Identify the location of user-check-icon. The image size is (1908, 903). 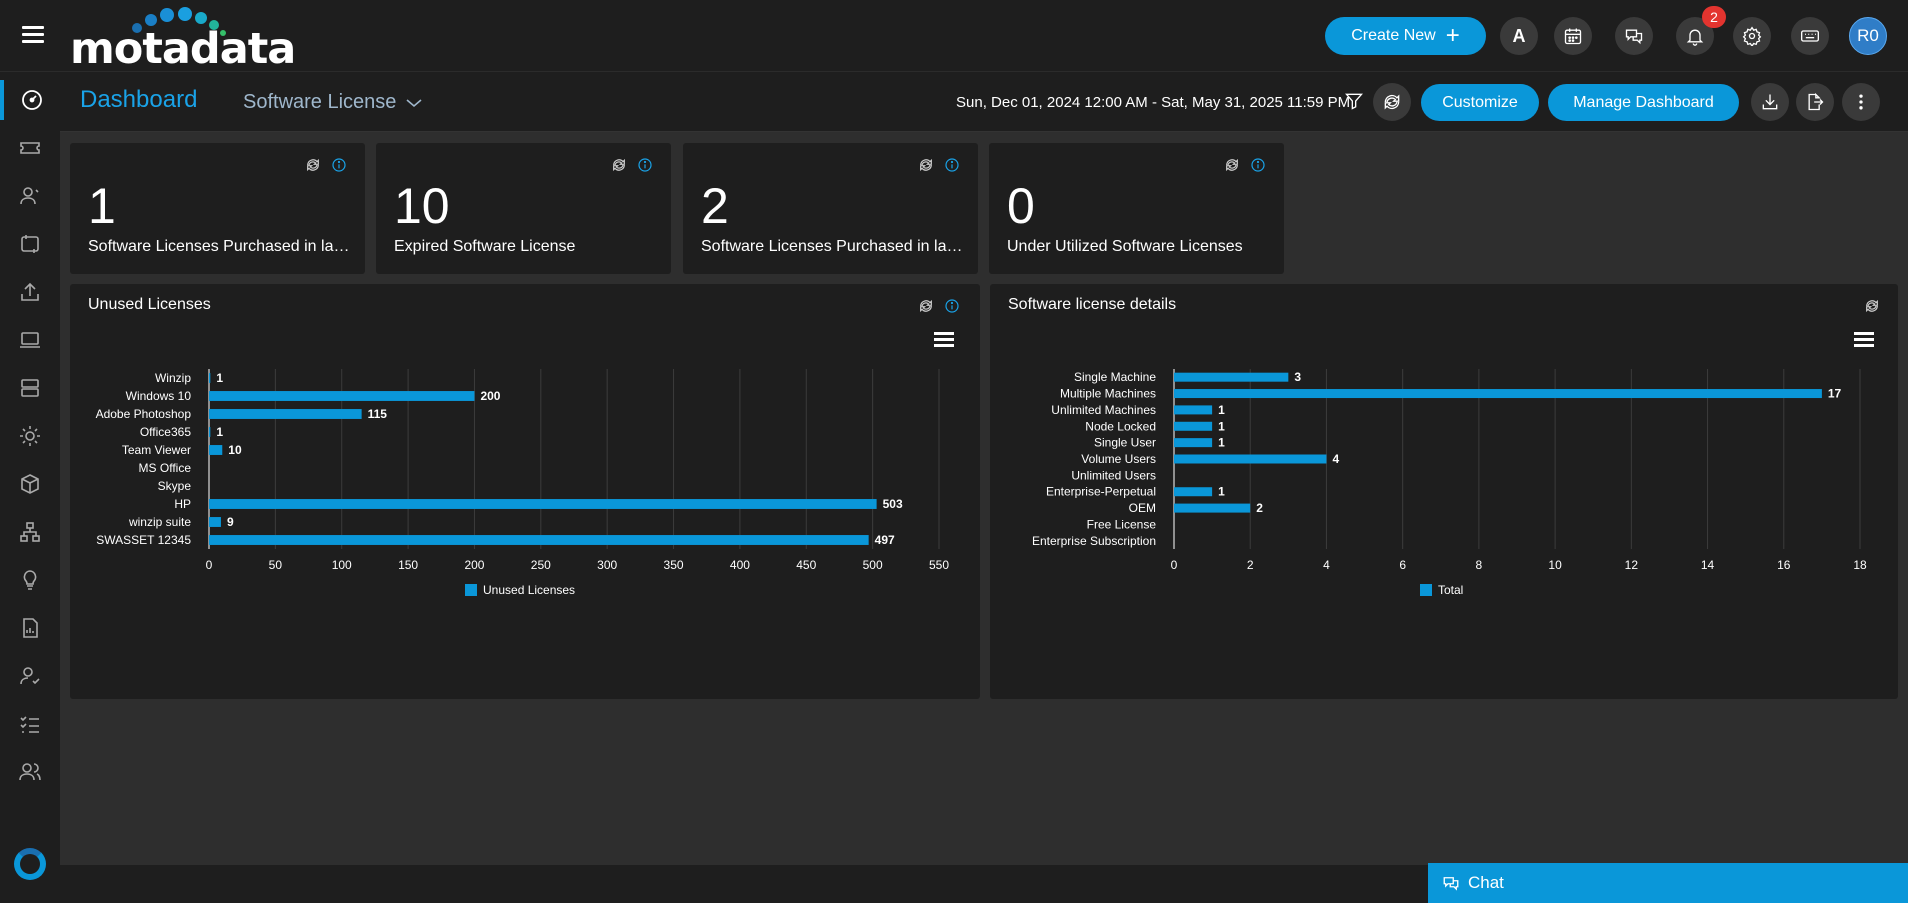
(30, 676).